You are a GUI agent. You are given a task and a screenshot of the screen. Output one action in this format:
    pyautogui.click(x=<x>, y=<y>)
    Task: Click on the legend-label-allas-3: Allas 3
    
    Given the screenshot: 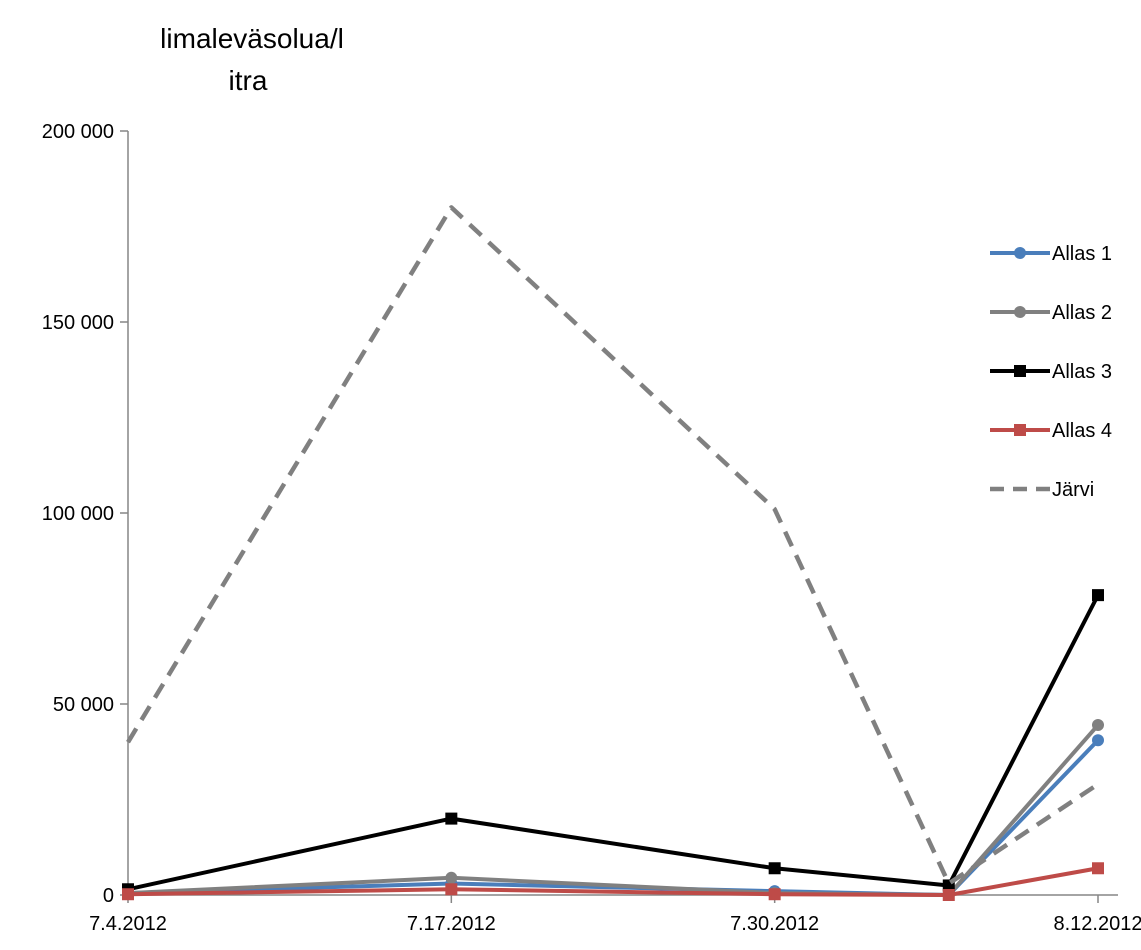 What is the action you would take?
    pyautogui.click(x=1082, y=372)
    